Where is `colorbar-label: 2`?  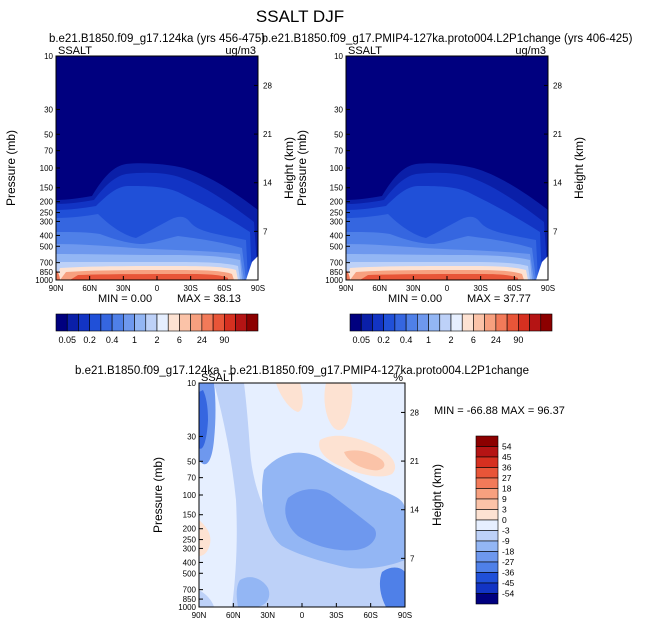
colorbar-label: 2 is located at coordinates (450, 340).